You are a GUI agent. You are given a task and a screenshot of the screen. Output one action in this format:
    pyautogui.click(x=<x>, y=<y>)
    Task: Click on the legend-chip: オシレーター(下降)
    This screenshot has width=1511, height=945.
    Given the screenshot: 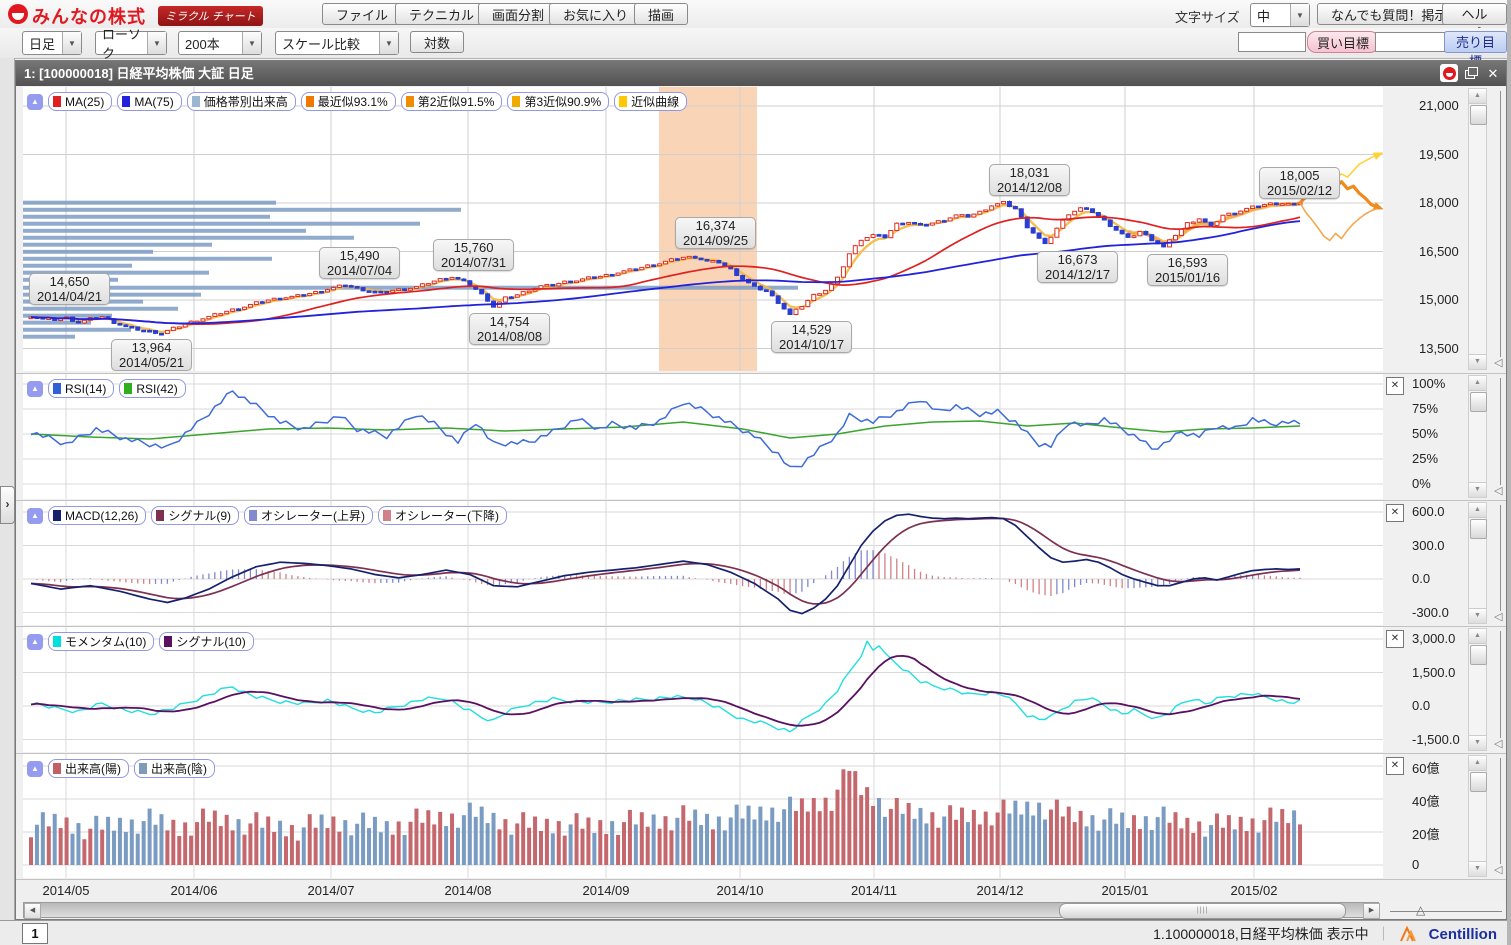 What is the action you would take?
    pyautogui.click(x=443, y=515)
    